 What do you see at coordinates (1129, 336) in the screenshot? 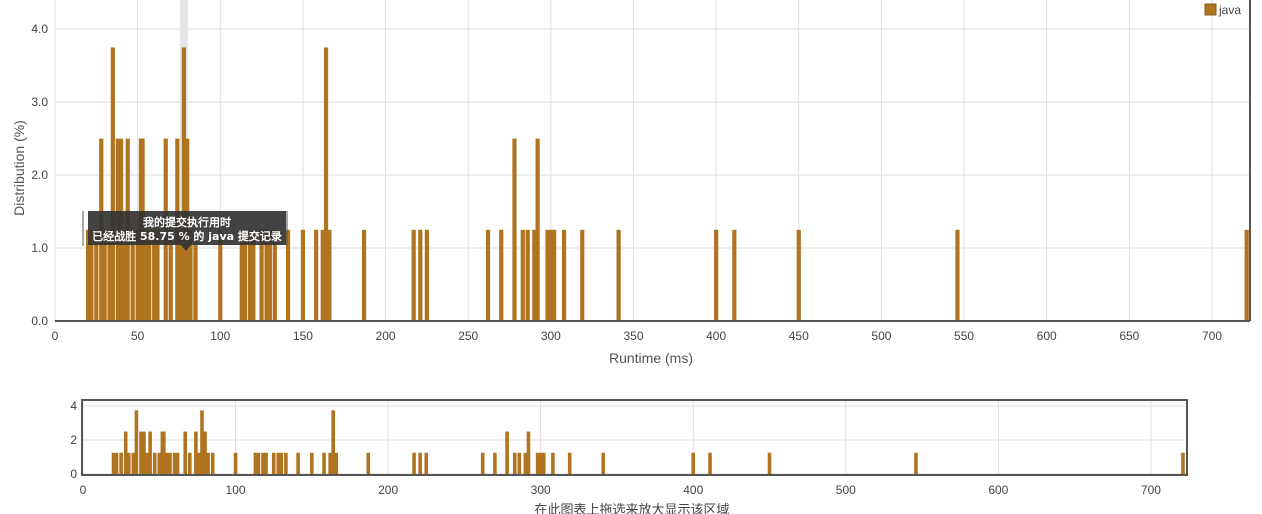
I see `x-tick-label: 650` at bounding box center [1129, 336].